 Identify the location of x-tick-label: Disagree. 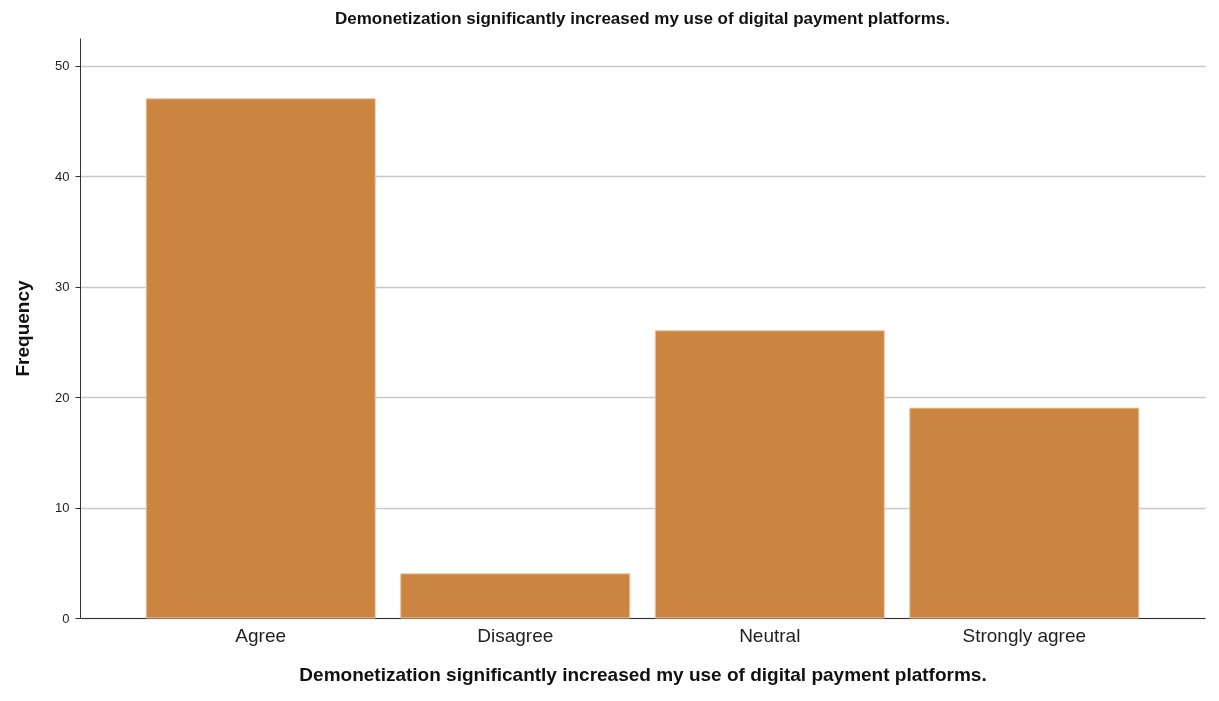
(515, 635).